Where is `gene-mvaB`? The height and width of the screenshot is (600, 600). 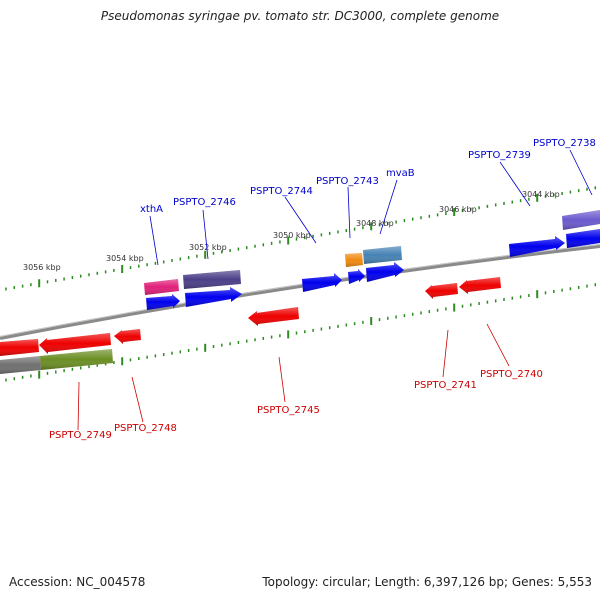 gene-mvaB is located at coordinates (382, 255).